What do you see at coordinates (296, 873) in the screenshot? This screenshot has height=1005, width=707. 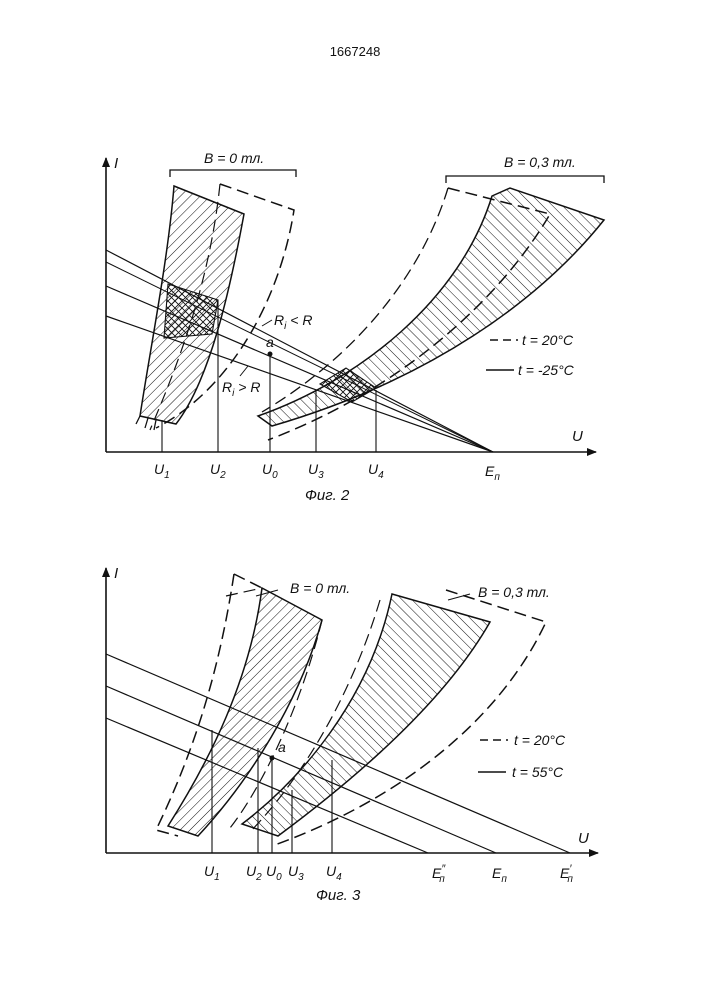 I see `fig3-tick-u3: U3` at bounding box center [296, 873].